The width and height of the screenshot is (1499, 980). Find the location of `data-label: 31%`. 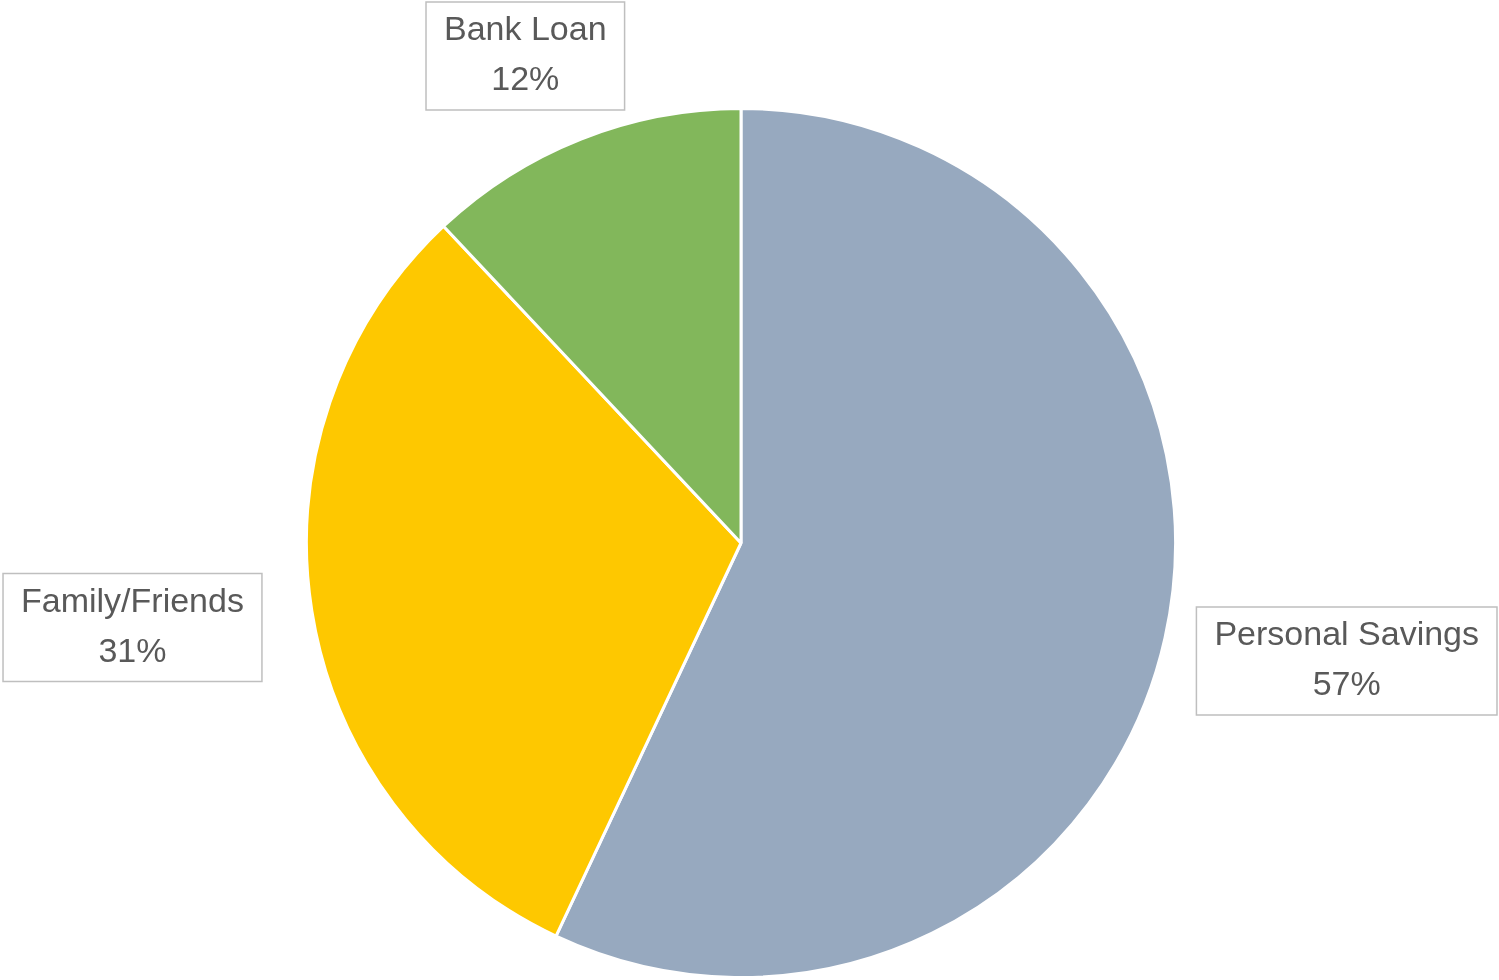

data-label: 31% is located at coordinates (132, 649).